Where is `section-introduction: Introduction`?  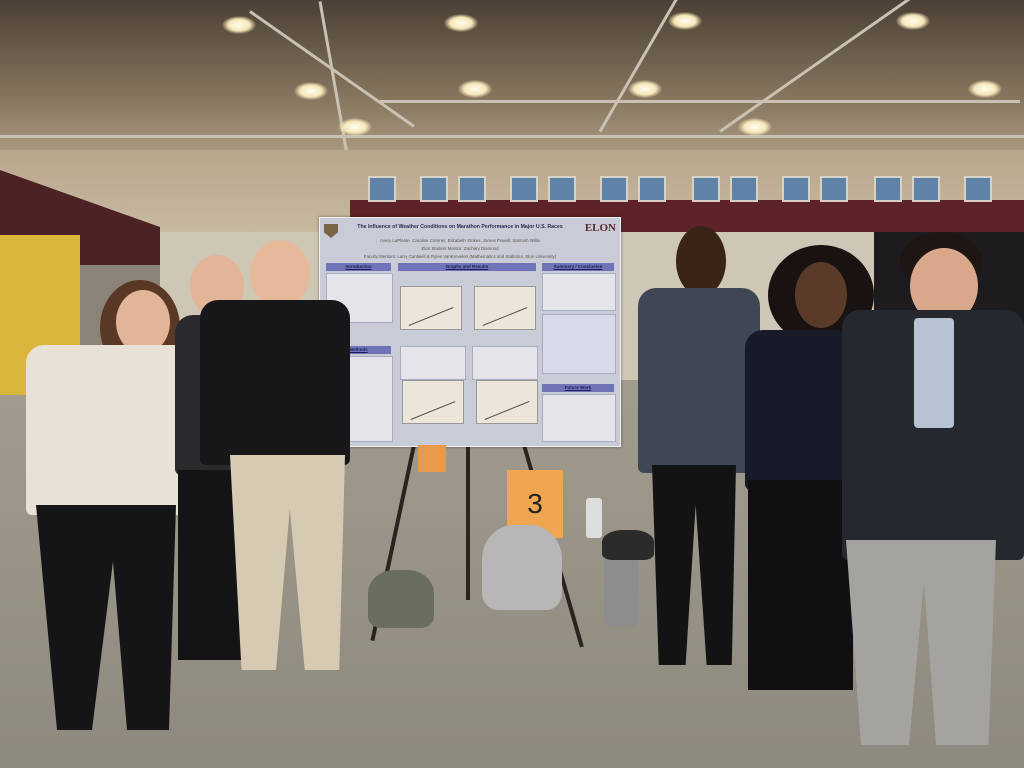 section-introduction: Introduction is located at coordinates (358, 267).